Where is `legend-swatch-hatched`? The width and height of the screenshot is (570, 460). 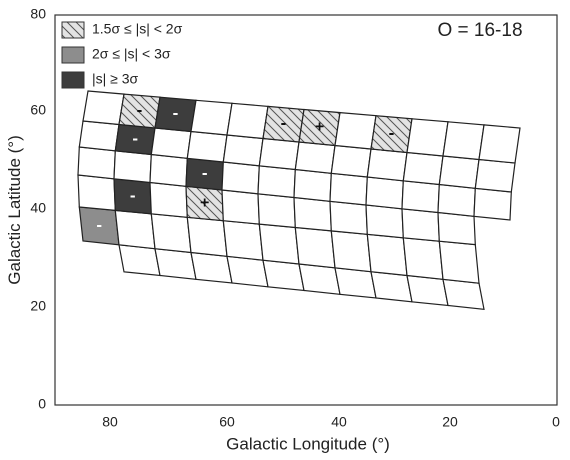 legend-swatch-hatched is located at coordinates (73, 30).